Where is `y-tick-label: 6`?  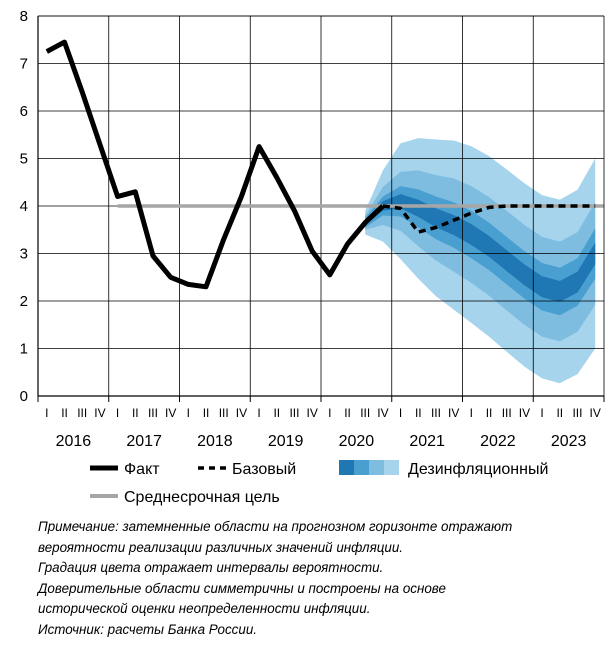
y-tick-label: 6 is located at coordinates (24, 111).